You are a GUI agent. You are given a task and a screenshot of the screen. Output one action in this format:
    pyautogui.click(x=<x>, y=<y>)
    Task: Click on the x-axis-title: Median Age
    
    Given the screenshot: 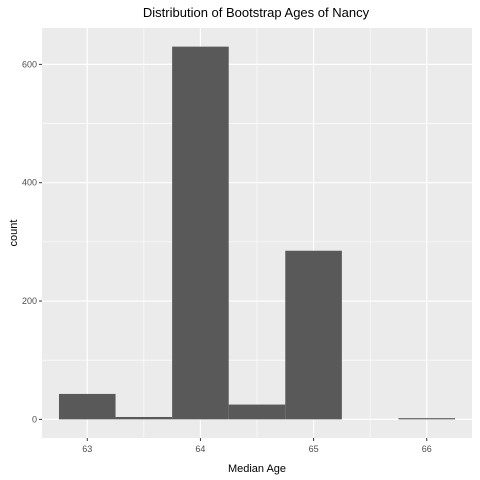 What is the action you would take?
    pyautogui.click(x=257, y=469)
    